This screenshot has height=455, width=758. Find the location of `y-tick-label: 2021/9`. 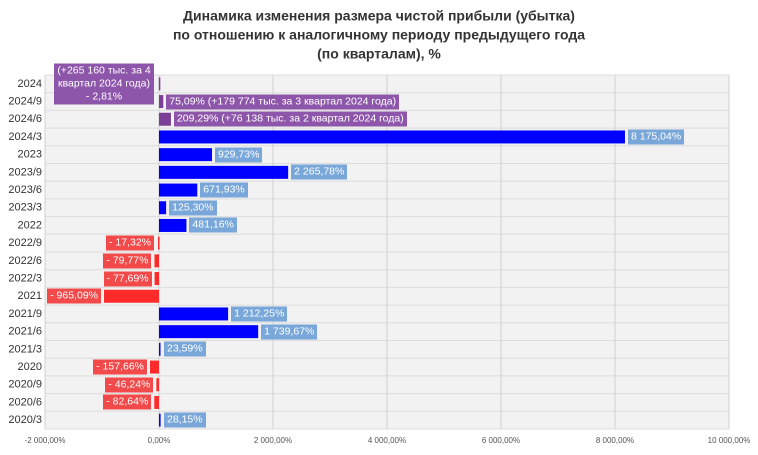

y-tick-label: 2021/9 is located at coordinates (25, 314).